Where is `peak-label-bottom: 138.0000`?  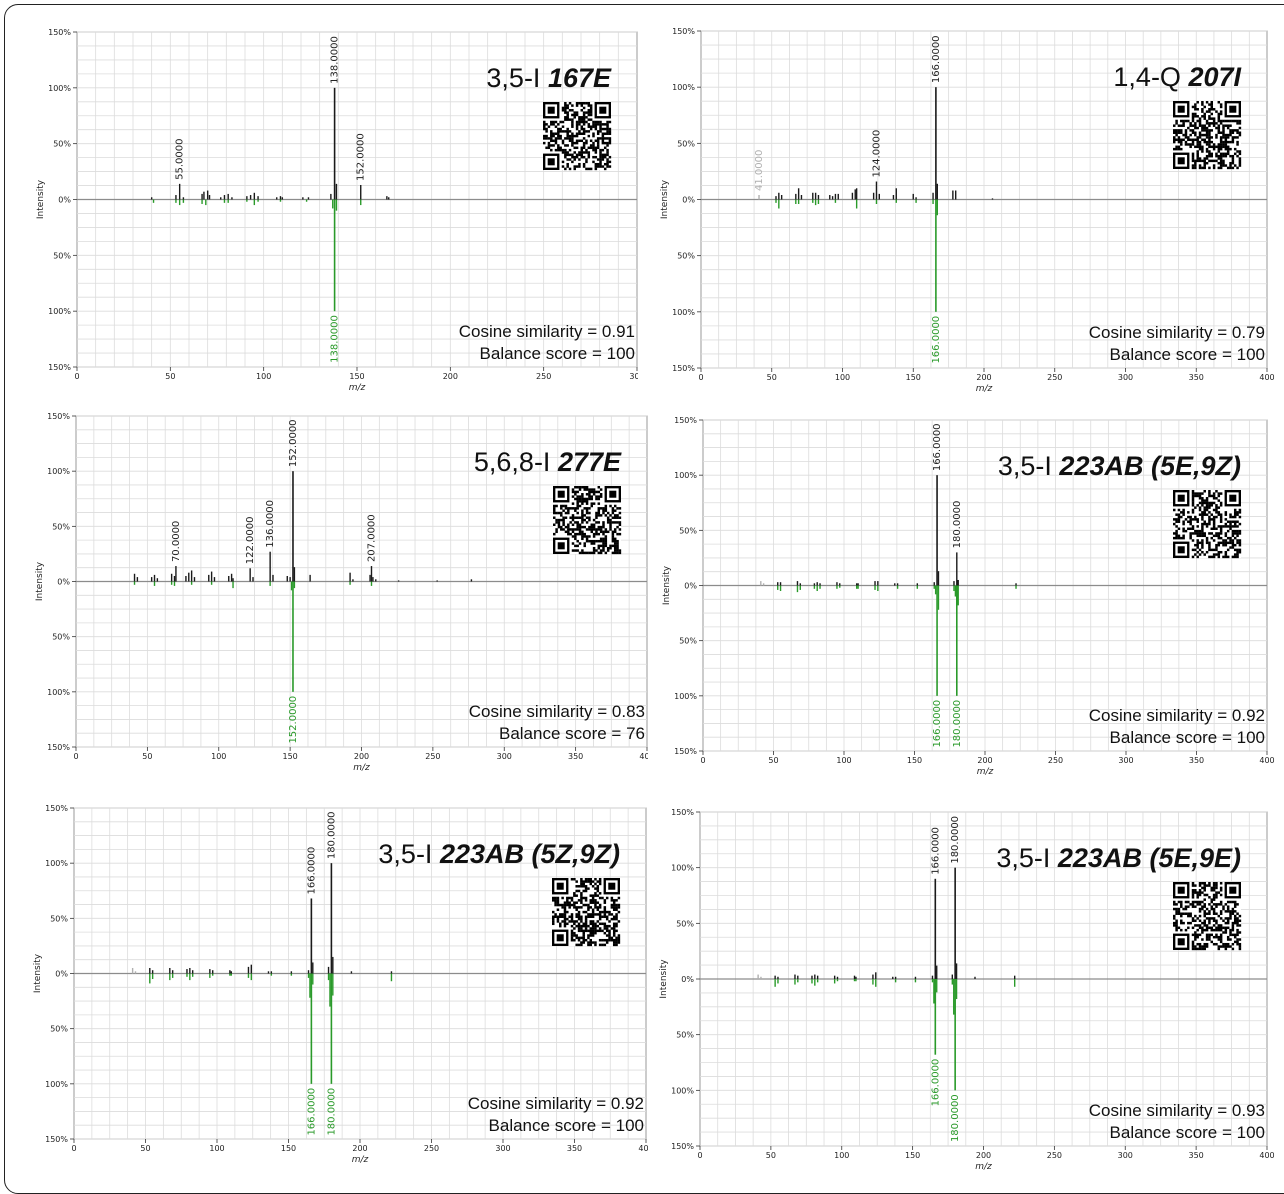 peak-label-bottom: 138.0000 is located at coordinates (335, 339).